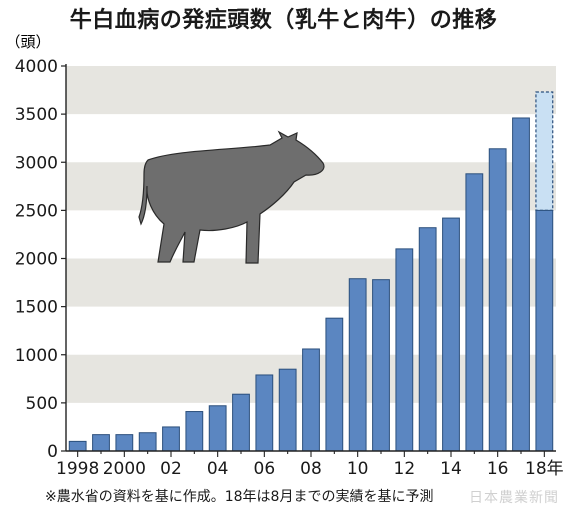  What do you see at coordinates (311, 90) in the screenshot?
I see `grid-band` at bounding box center [311, 90].